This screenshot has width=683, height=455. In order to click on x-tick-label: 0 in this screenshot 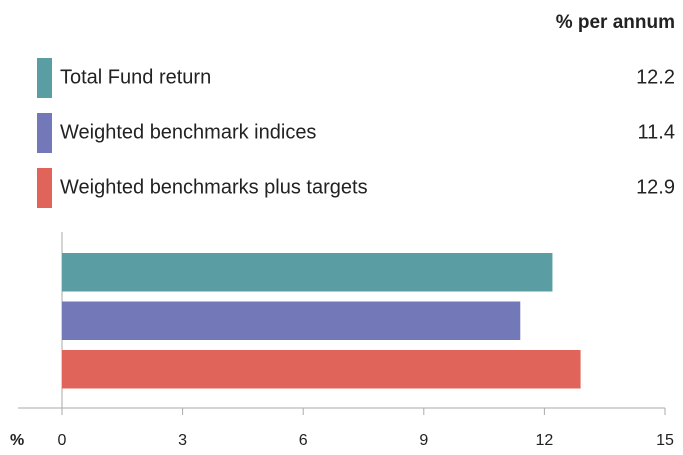, I will do `click(62, 440)`.